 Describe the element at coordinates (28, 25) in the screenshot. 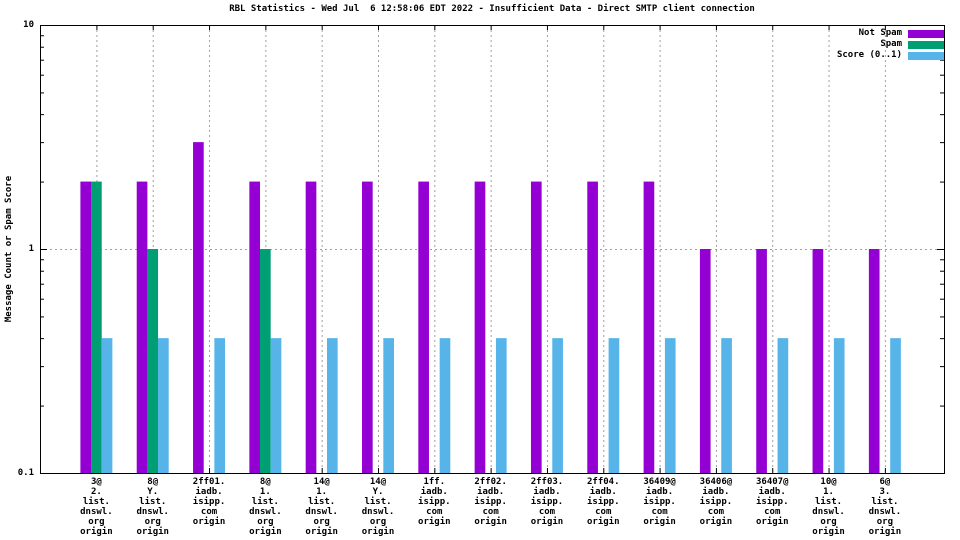

I see `y-tick-label: 10` at that location.